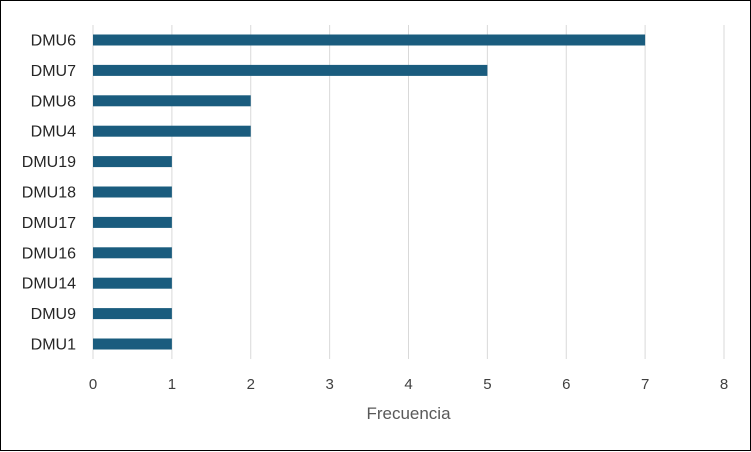 The image size is (751, 452). What do you see at coordinates (49, 162) in the screenshot?
I see `category-label-dmu19: DMU19` at bounding box center [49, 162].